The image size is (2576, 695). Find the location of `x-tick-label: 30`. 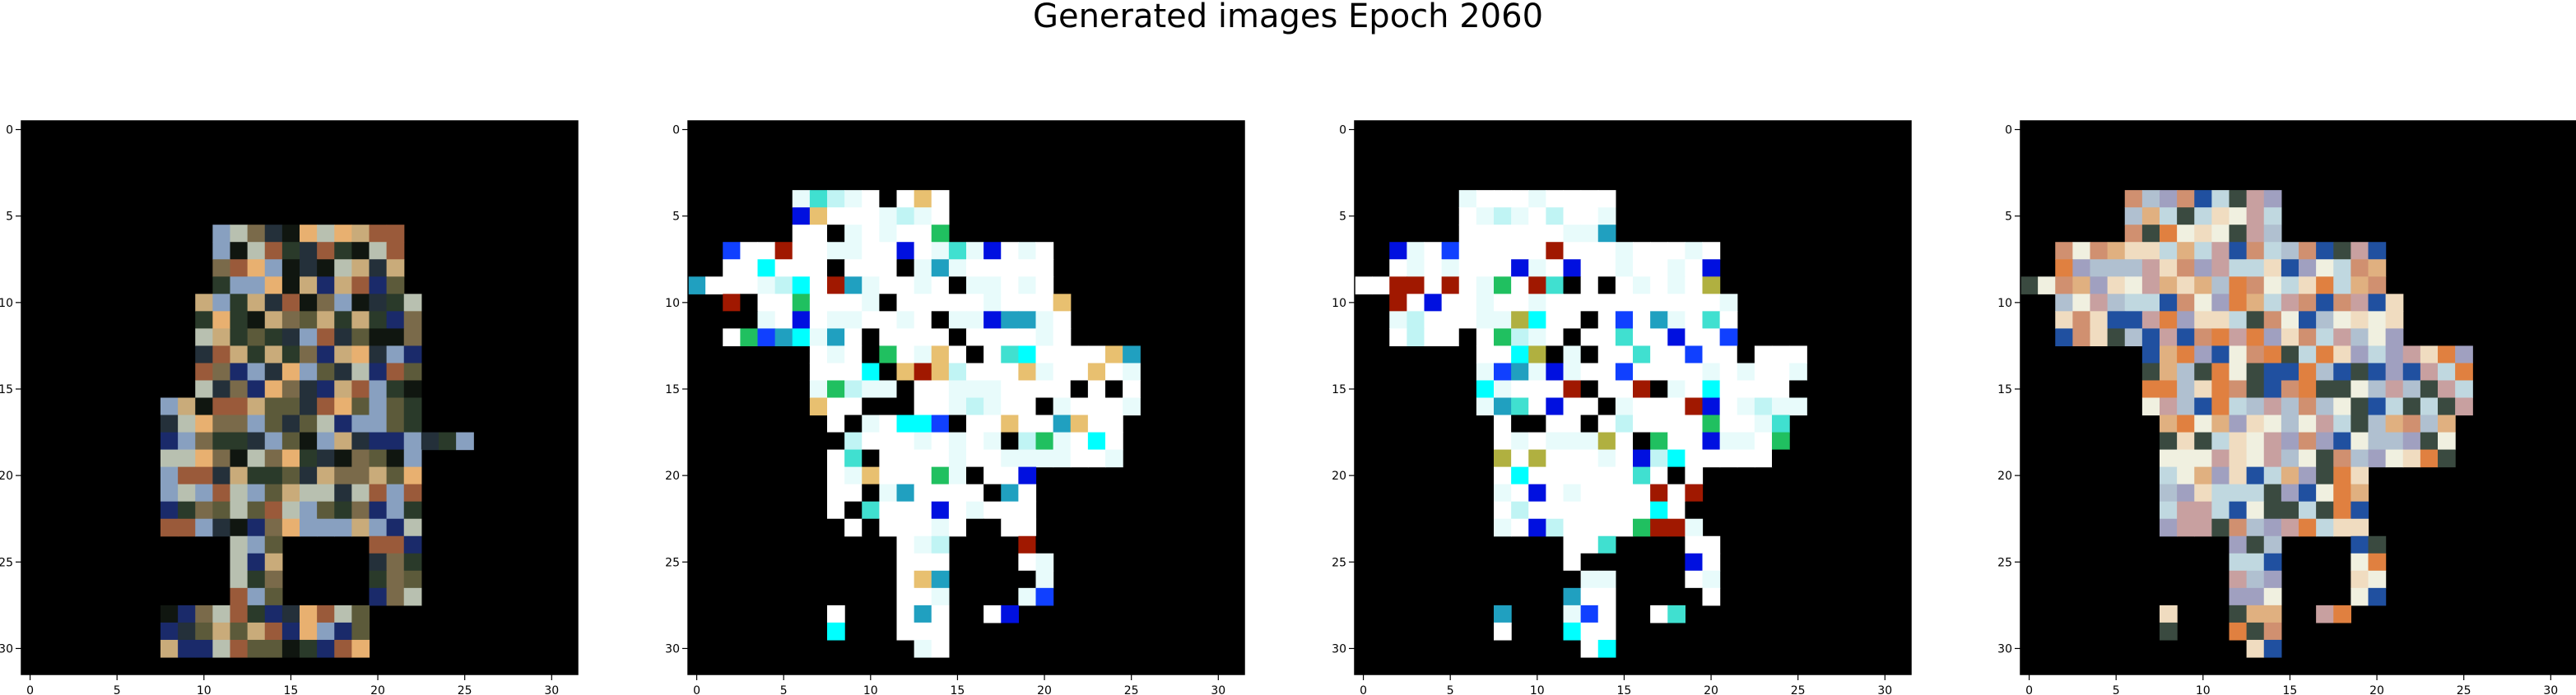

x-tick-label: 30 is located at coordinates (551, 689).